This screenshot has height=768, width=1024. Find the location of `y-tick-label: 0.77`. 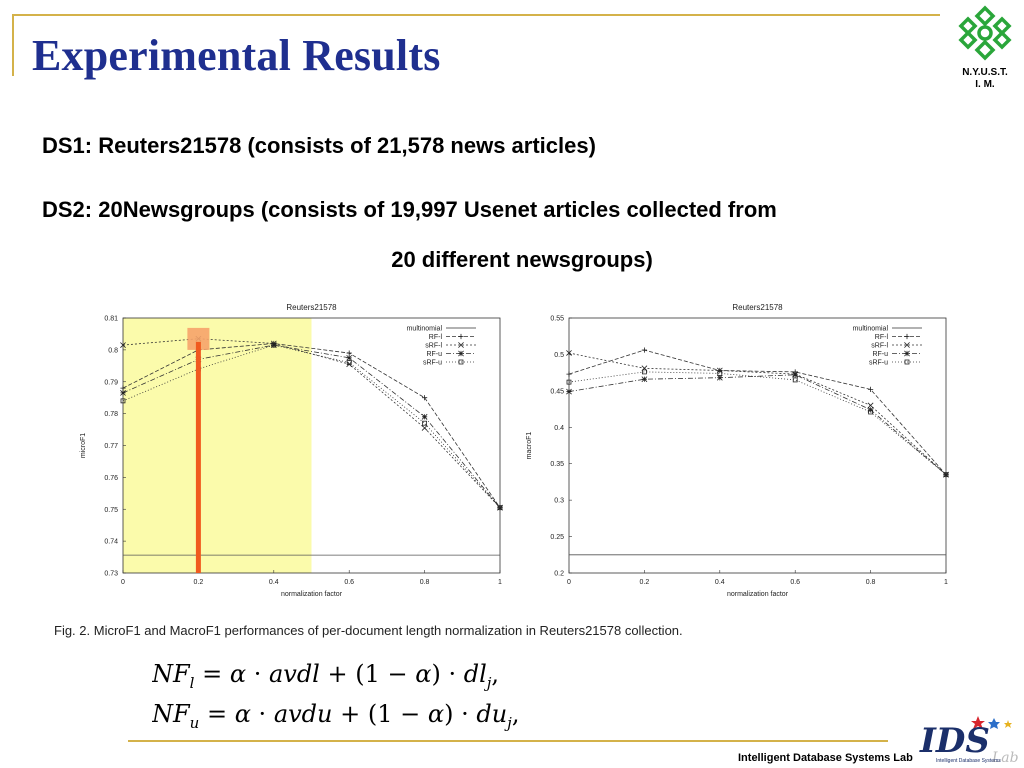

y-tick-label: 0.77 is located at coordinates (111, 446).